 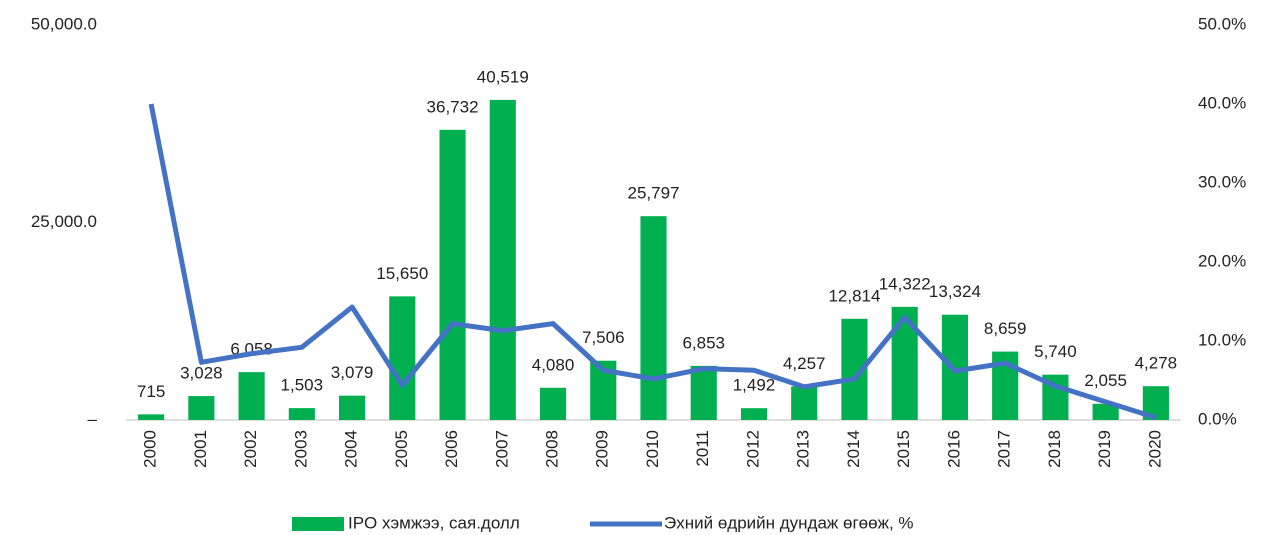 I want to click on y2-tick-label: 0.0%, so click(x=1217, y=418).